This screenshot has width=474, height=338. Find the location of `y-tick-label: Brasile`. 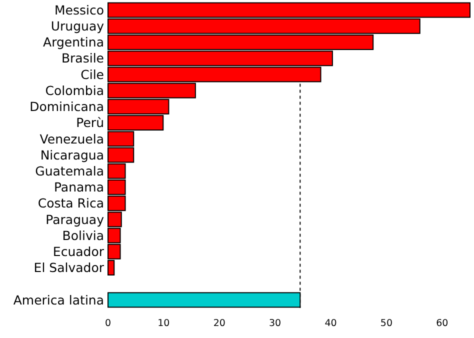

y-tick-label: Brasile is located at coordinates (82, 58).